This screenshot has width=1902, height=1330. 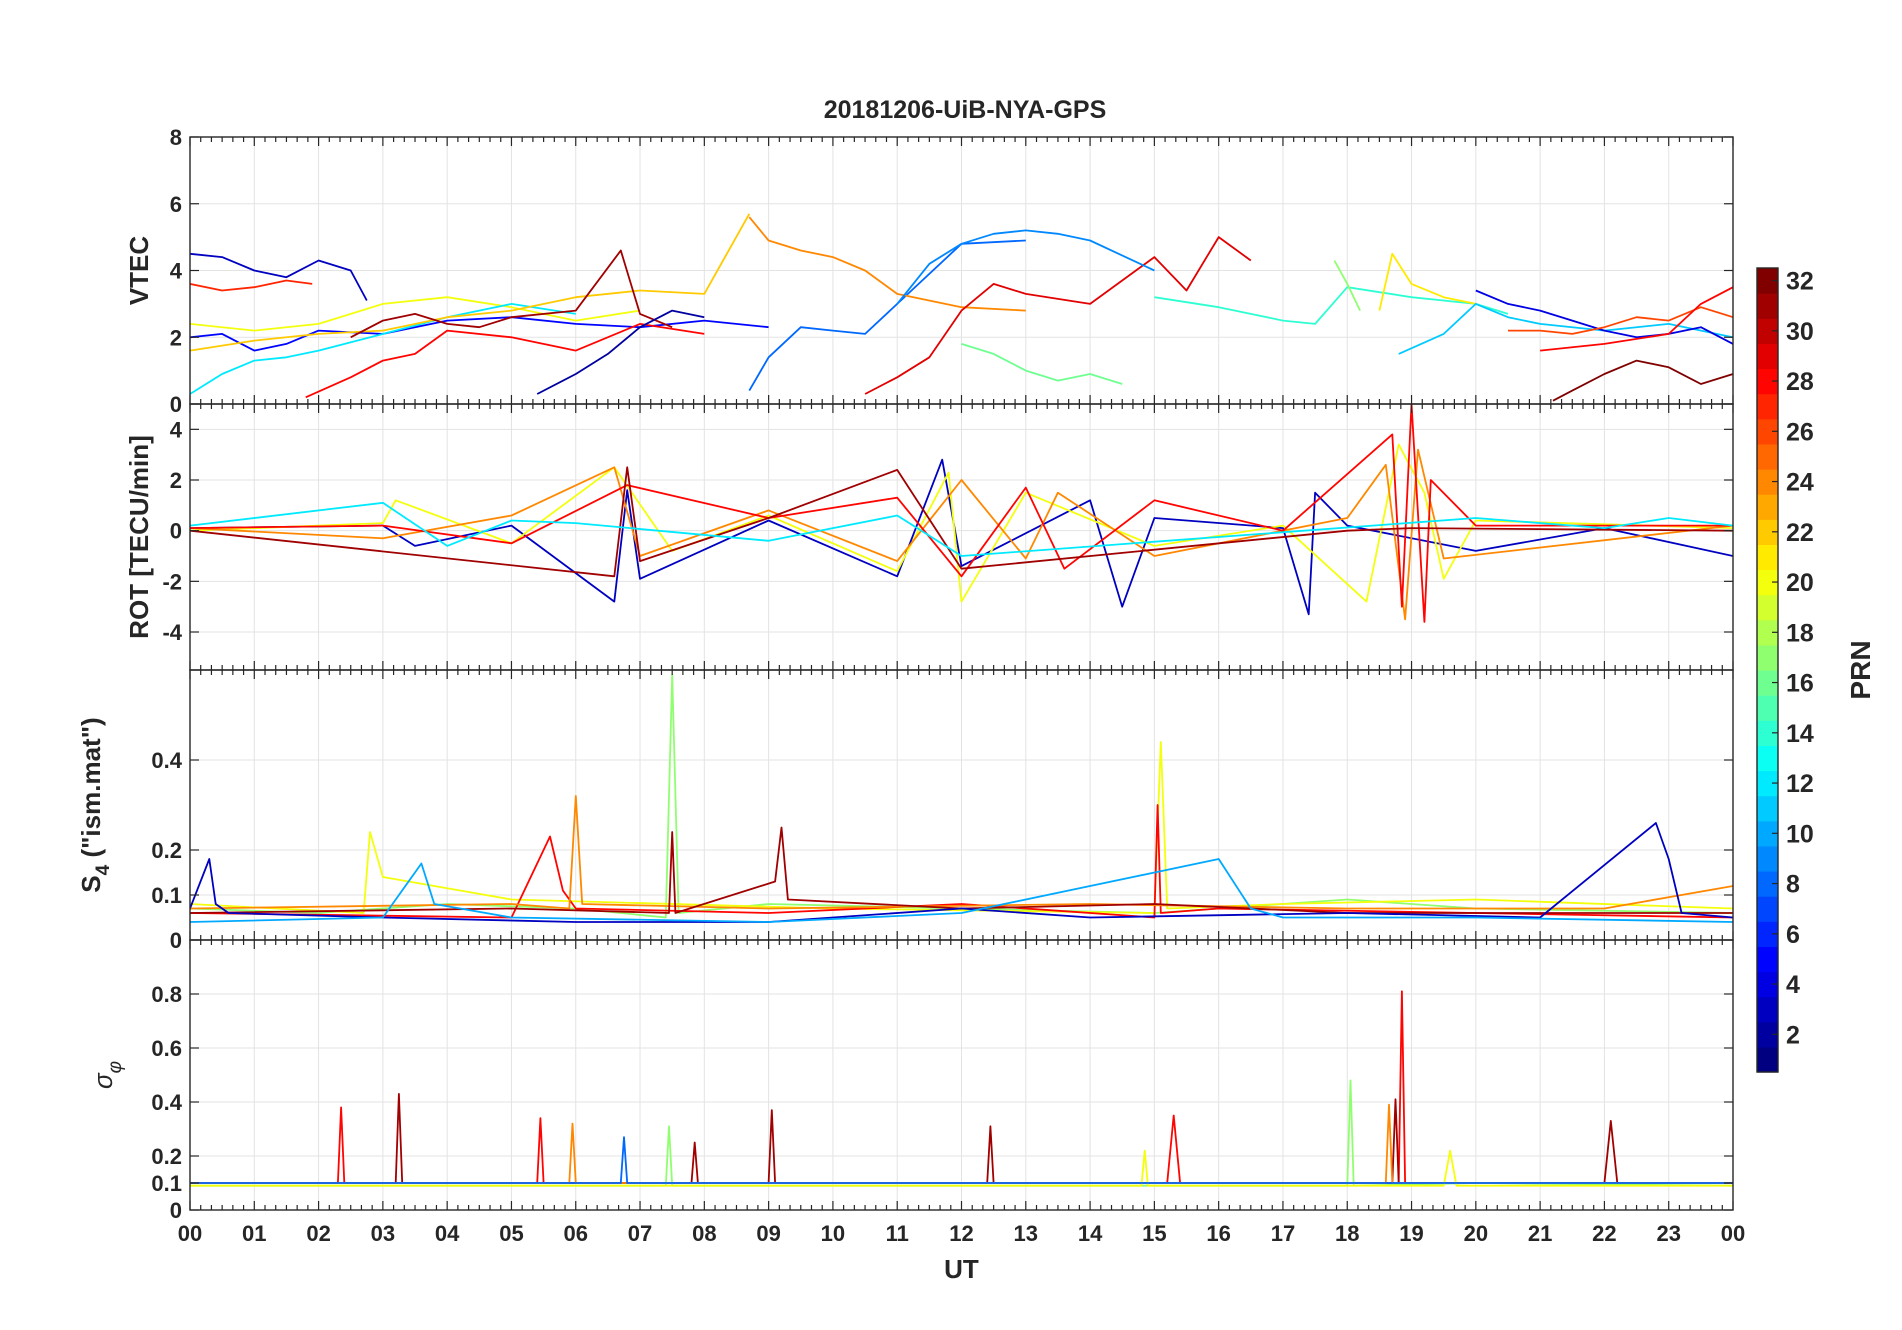 What do you see at coordinates (1800, 583) in the screenshot?
I see `colorbar-tick-label: 20` at bounding box center [1800, 583].